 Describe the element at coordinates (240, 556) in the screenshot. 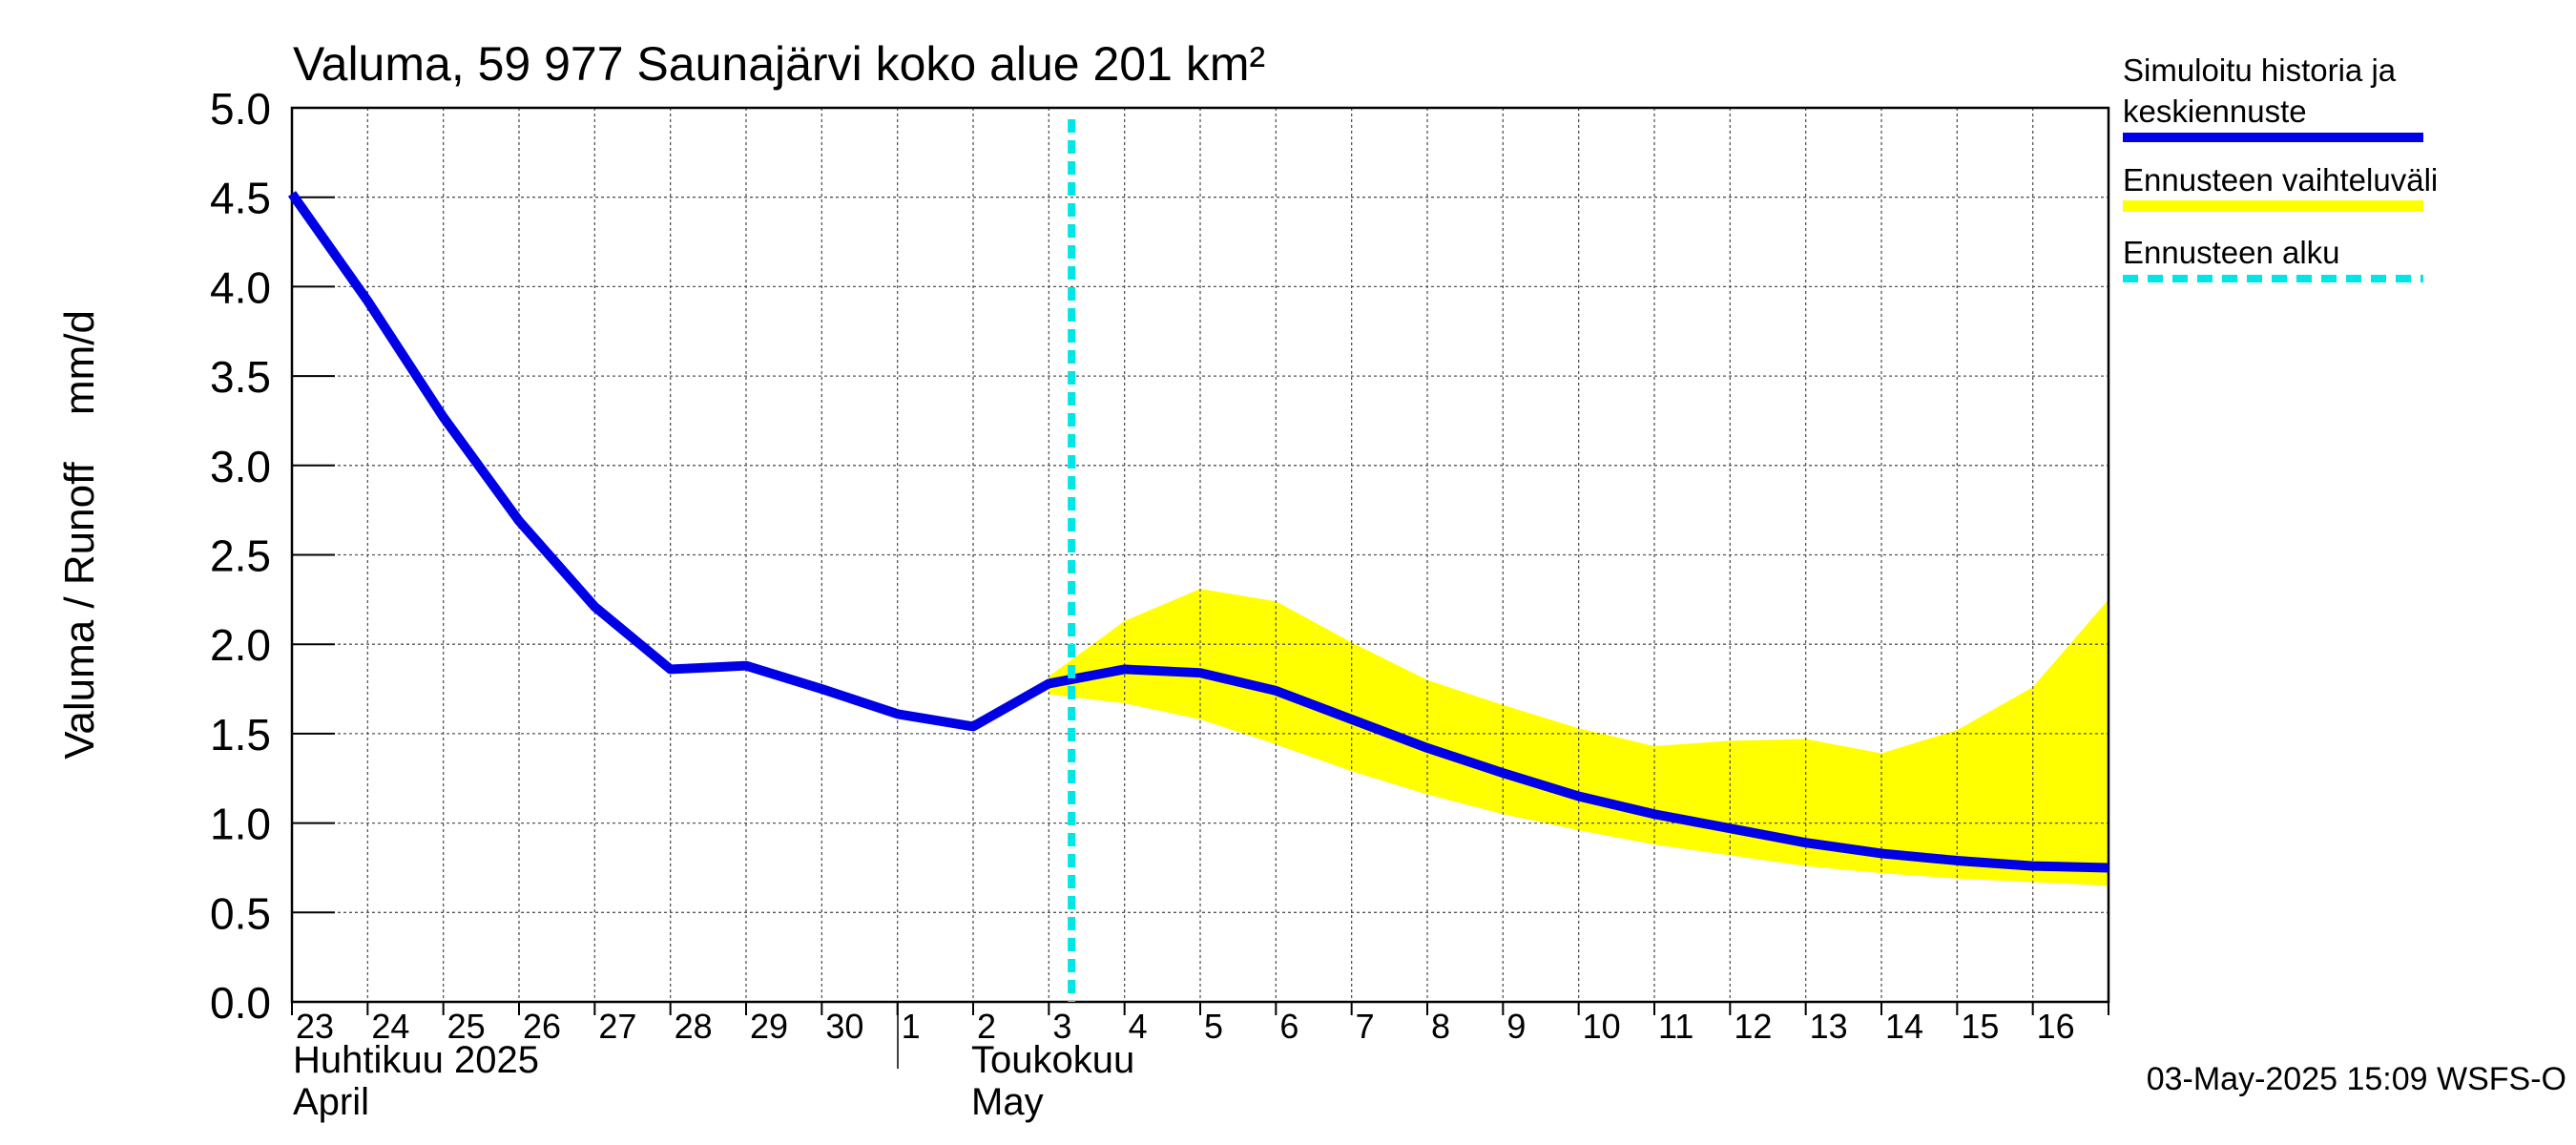

I see `y-tick-label: 2.5` at that location.